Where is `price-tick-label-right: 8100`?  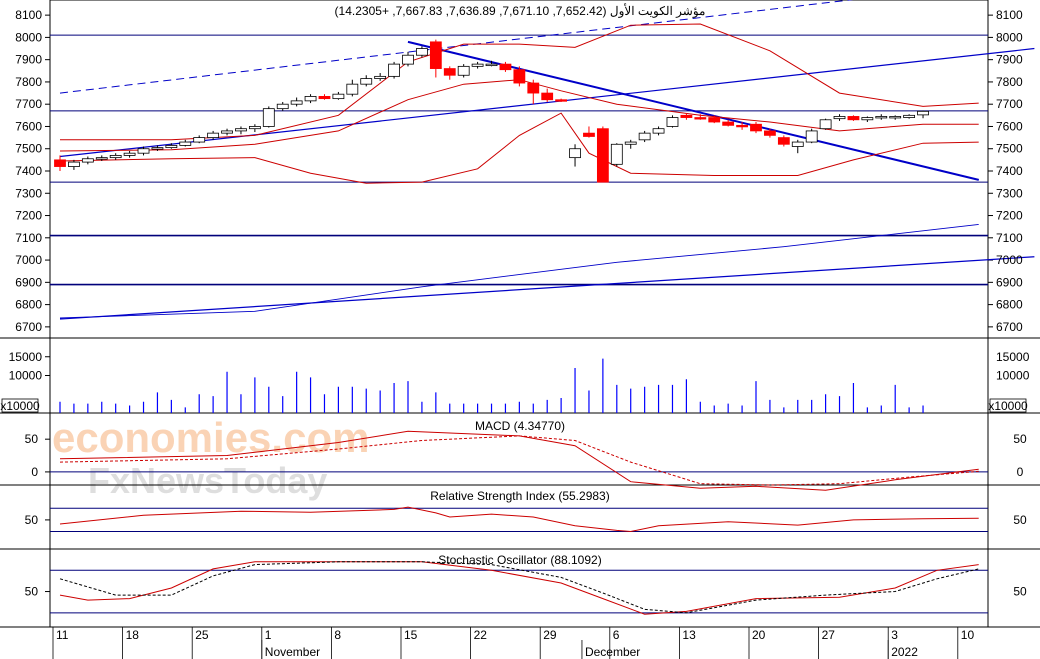 price-tick-label-right: 8100 is located at coordinates (1009, 15).